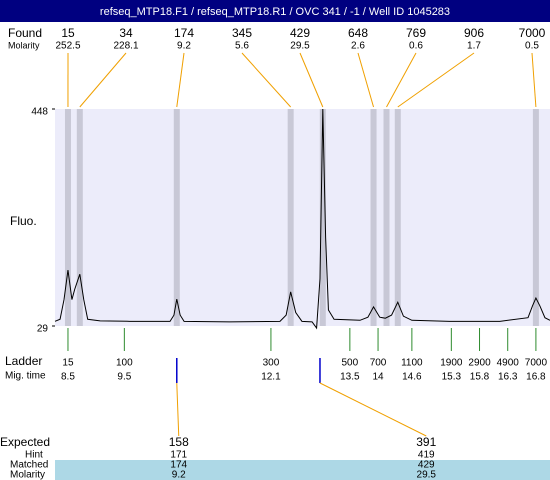 The height and width of the screenshot is (480, 550). What do you see at coordinates (536, 363) in the screenshot?
I see `ladder-size: 7000` at bounding box center [536, 363].